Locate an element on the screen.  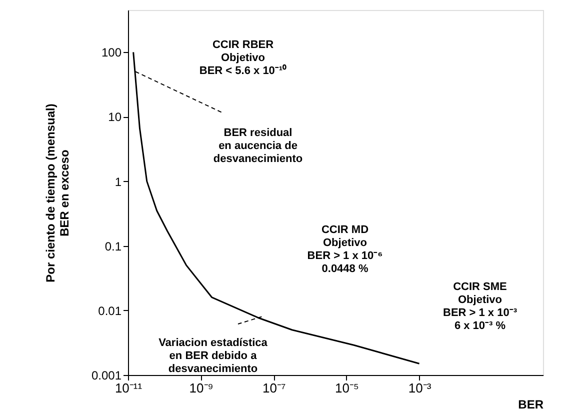
y-tick-label: 10 is located at coordinates (115, 117).